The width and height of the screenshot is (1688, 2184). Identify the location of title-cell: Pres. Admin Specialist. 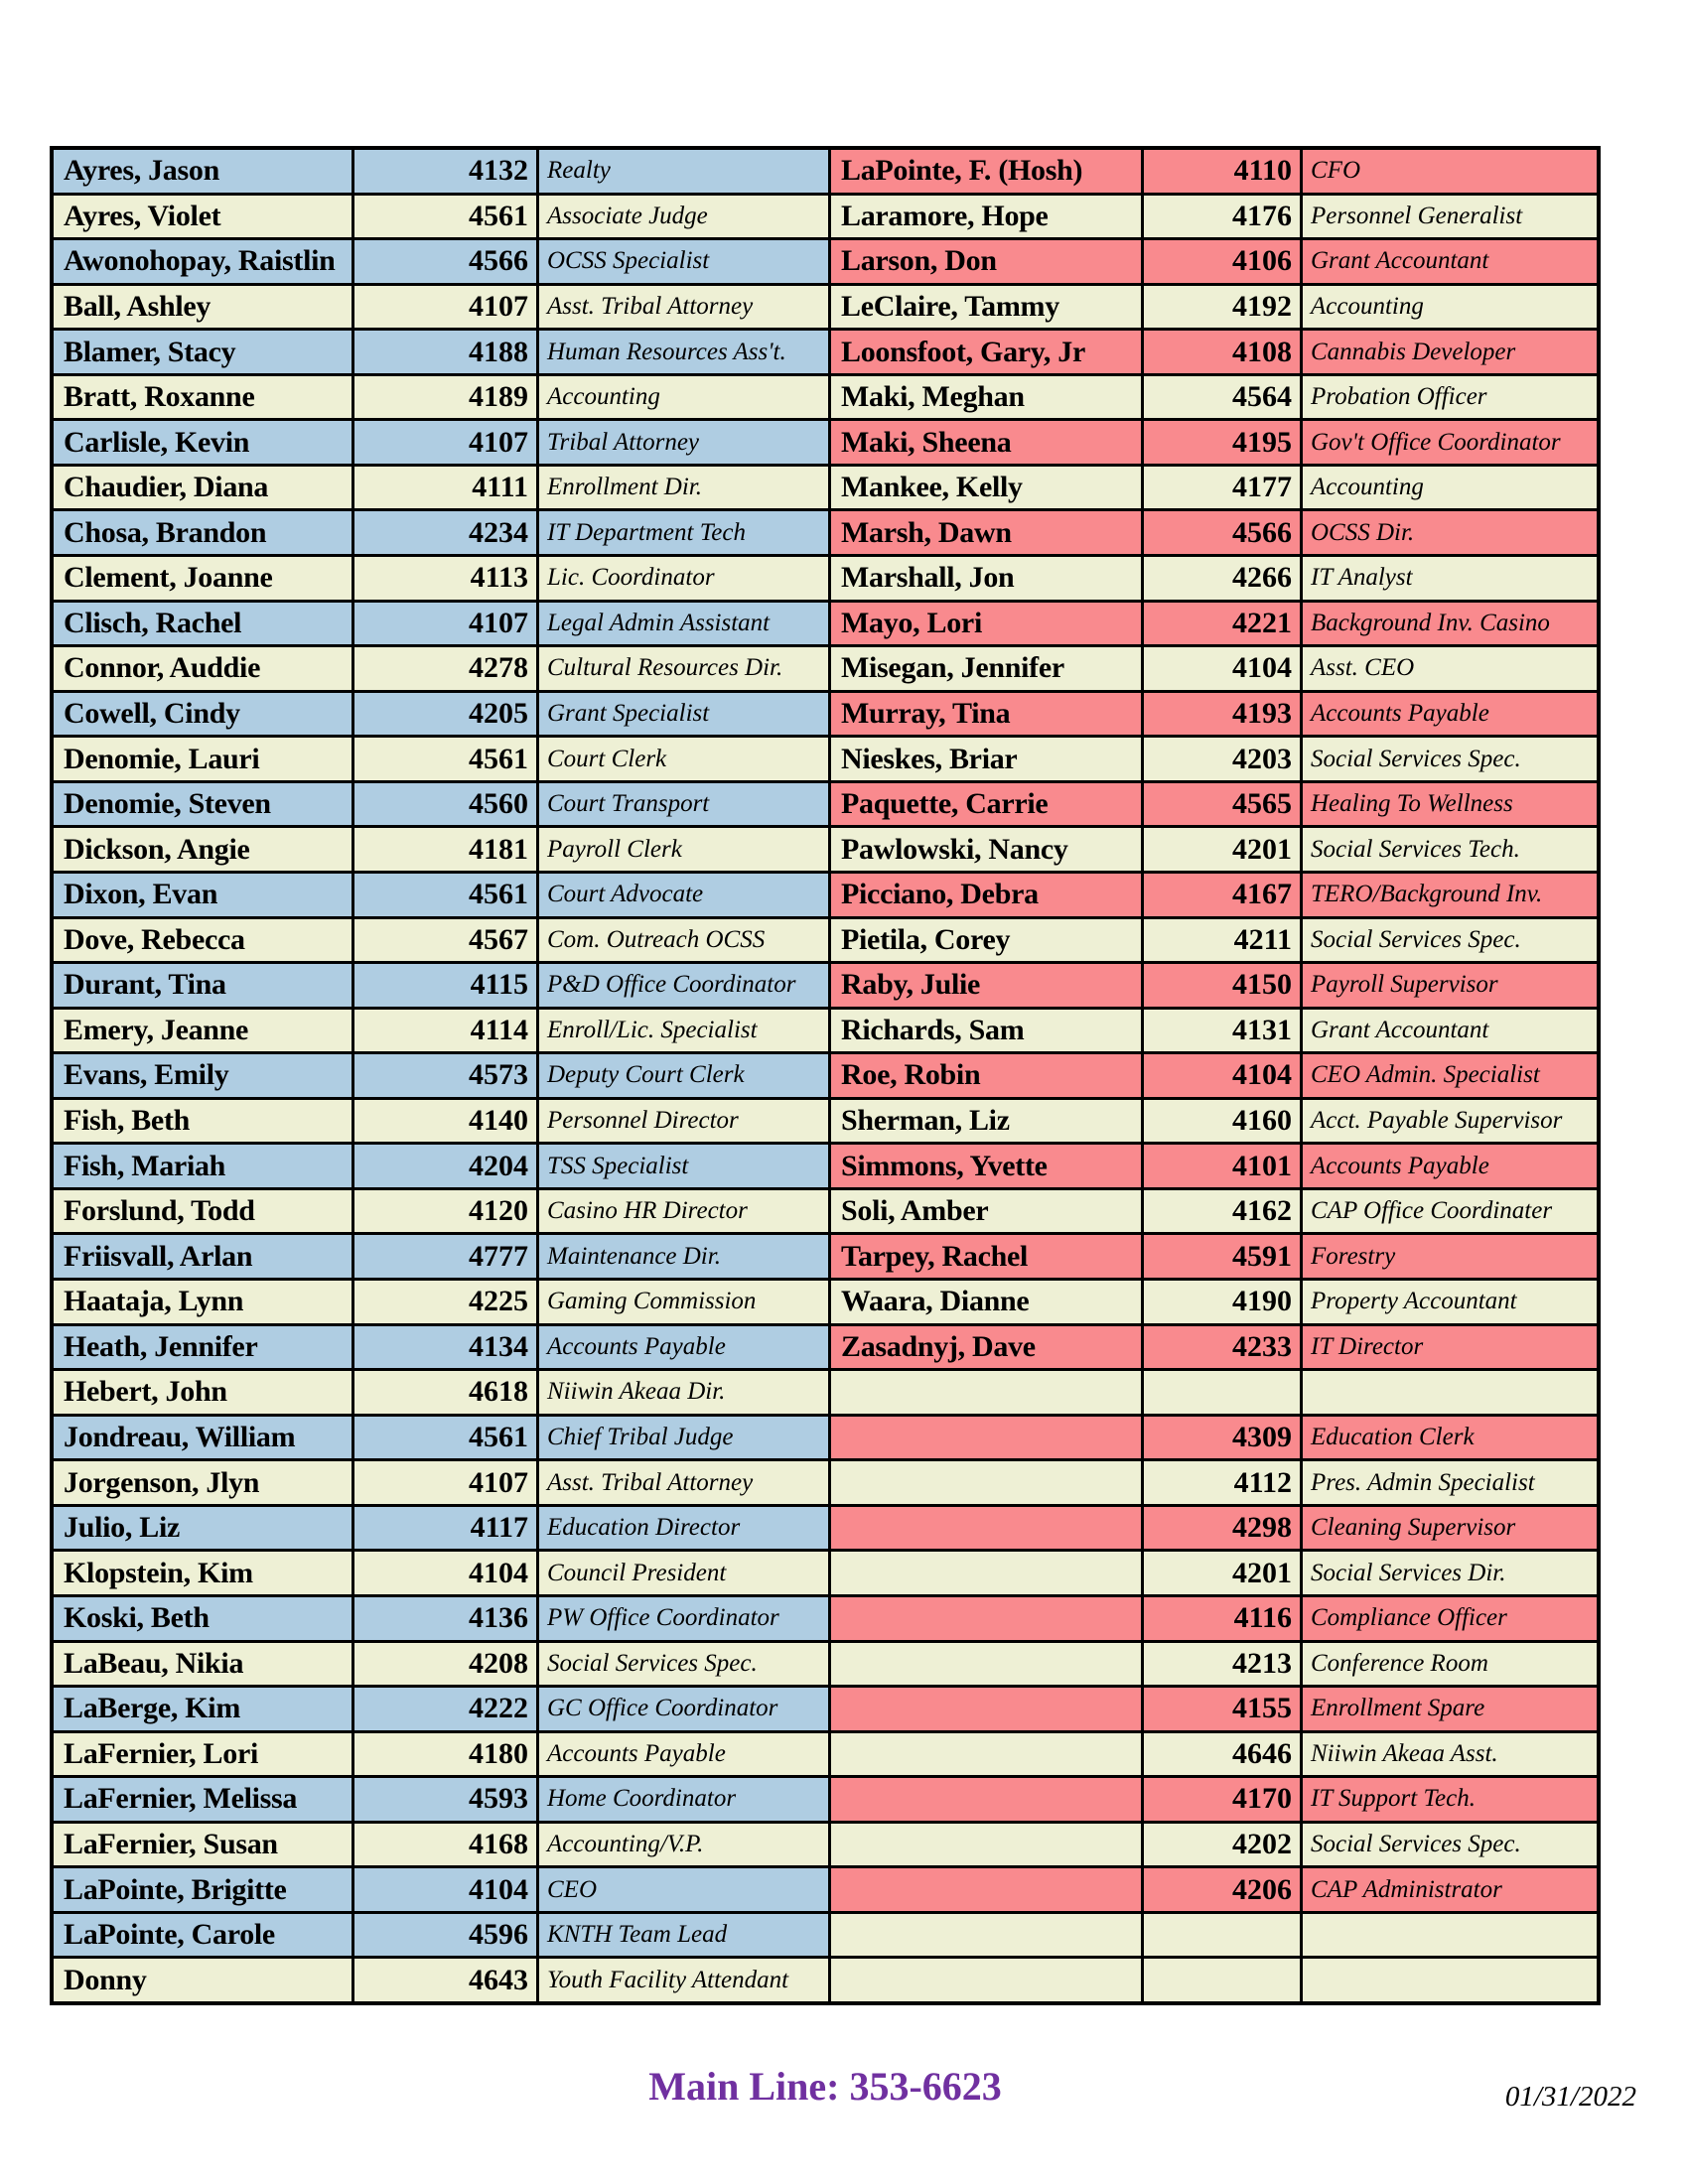
(1450, 1482).